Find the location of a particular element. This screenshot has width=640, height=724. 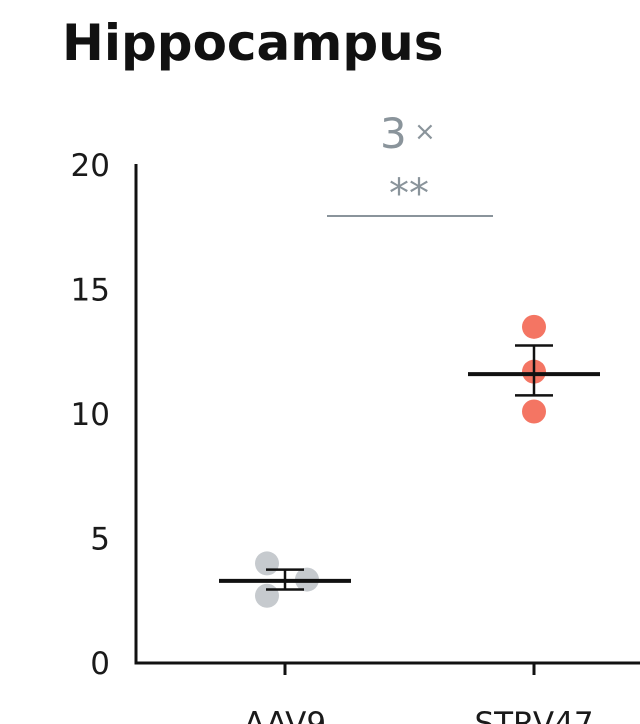

fold-change-label: 3 is located at coordinates (393, 133).